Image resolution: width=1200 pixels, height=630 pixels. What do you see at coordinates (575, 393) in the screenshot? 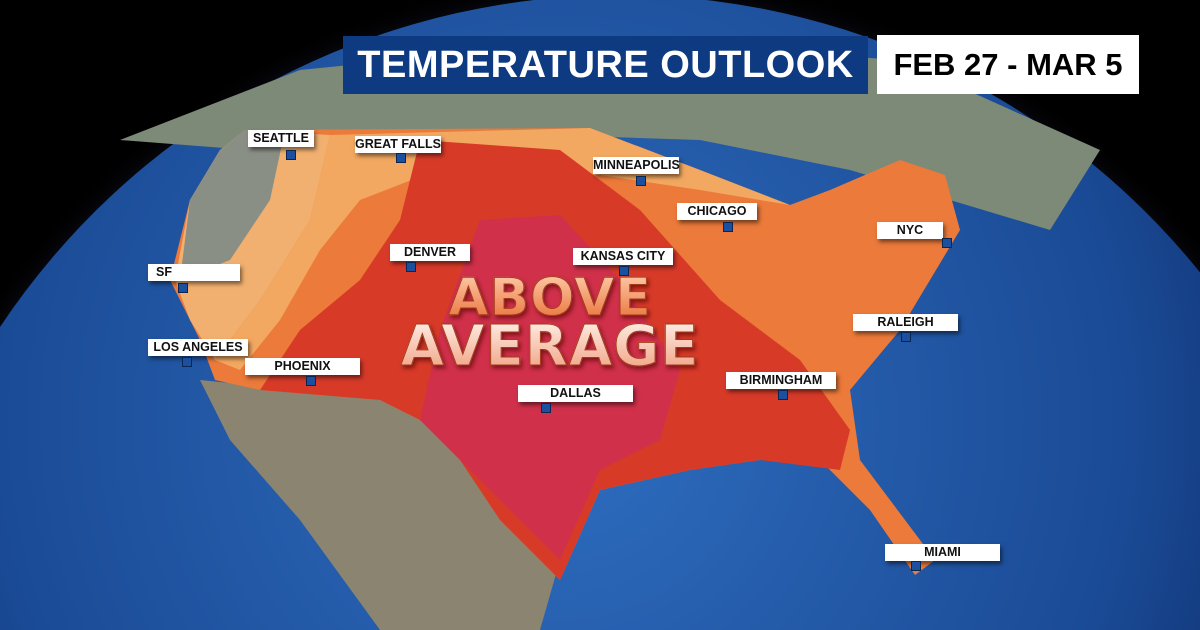
I see `city-label-dallas: DALLAS` at bounding box center [575, 393].